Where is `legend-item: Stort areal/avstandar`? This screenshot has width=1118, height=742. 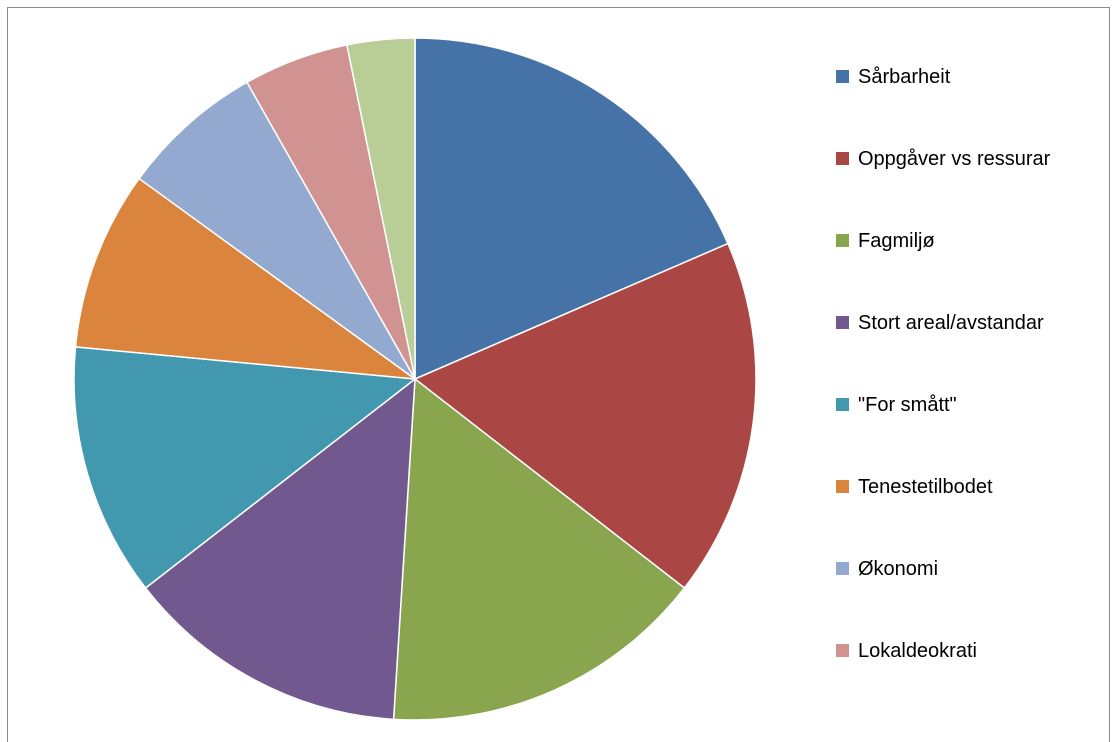 legend-item: Stort areal/avstandar is located at coordinates (971, 351).